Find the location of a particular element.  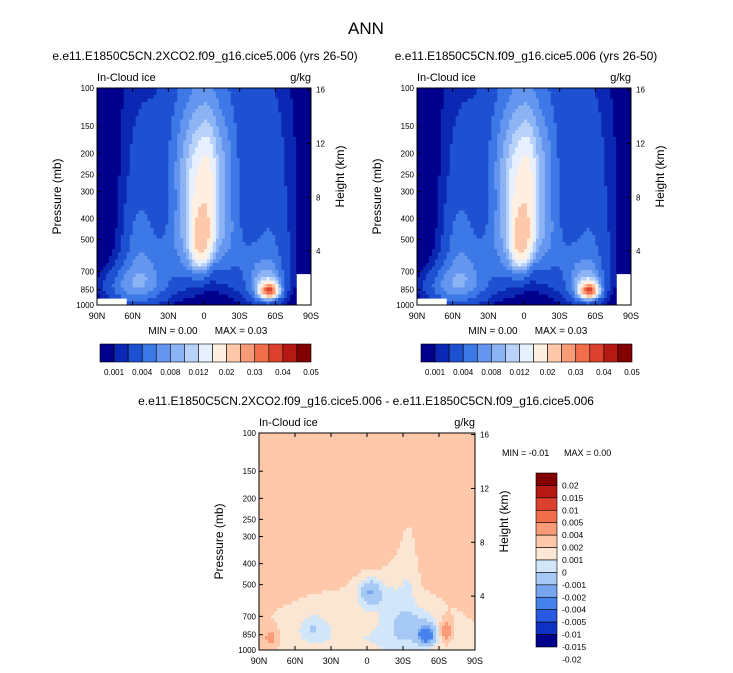

y-tick-label: 300 is located at coordinates (408, 192).